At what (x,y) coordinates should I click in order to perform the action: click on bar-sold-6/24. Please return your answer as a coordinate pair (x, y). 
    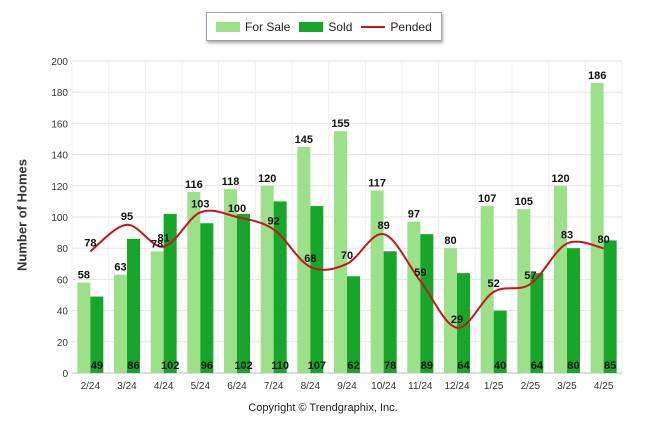
    Looking at the image, I should click on (243, 293).